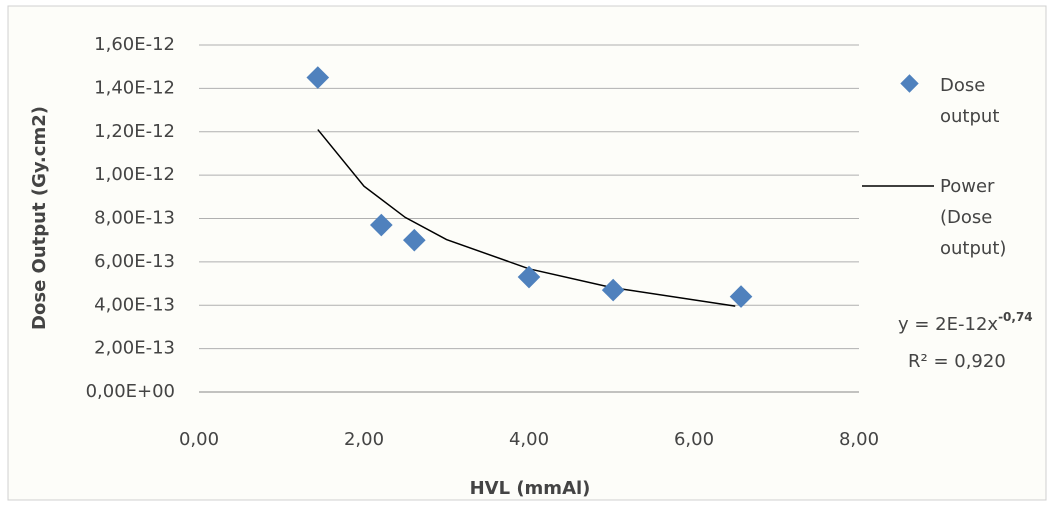 The width and height of the screenshot is (1054, 506). What do you see at coordinates (957, 361) in the screenshot?
I see `r-squared: R² = 0,920` at bounding box center [957, 361].